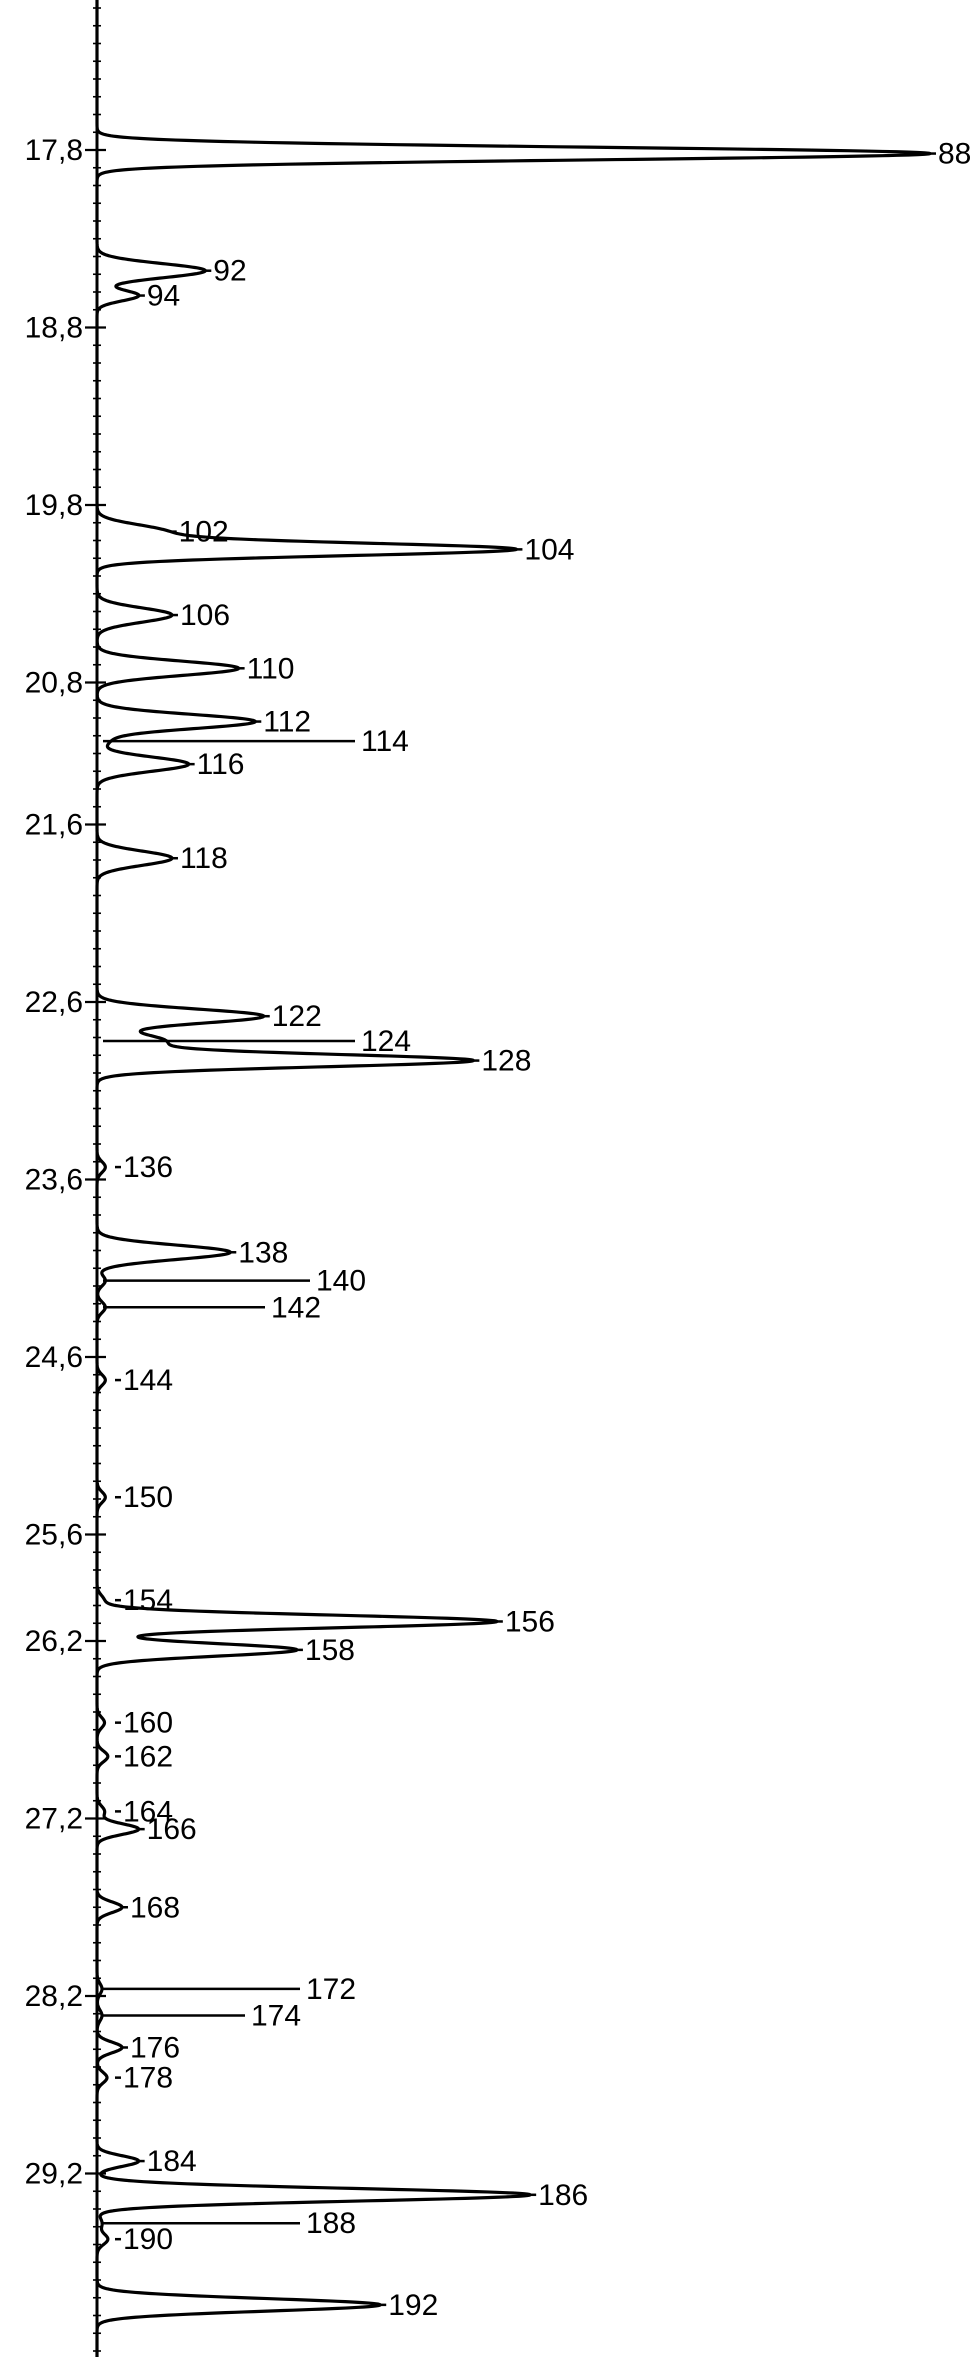 Image resolution: width=978 pixels, height=2357 pixels. What do you see at coordinates (163, 296) in the screenshot?
I see `peak-label: 94` at bounding box center [163, 296].